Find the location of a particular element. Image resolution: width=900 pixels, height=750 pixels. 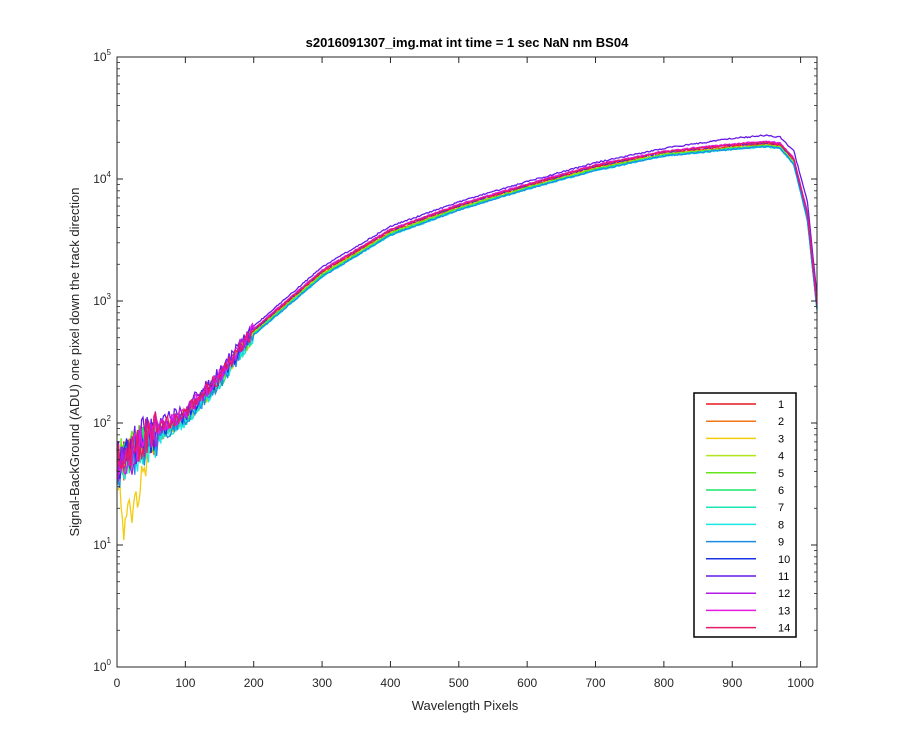

legend-label-11: 11 is located at coordinates (783, 577).